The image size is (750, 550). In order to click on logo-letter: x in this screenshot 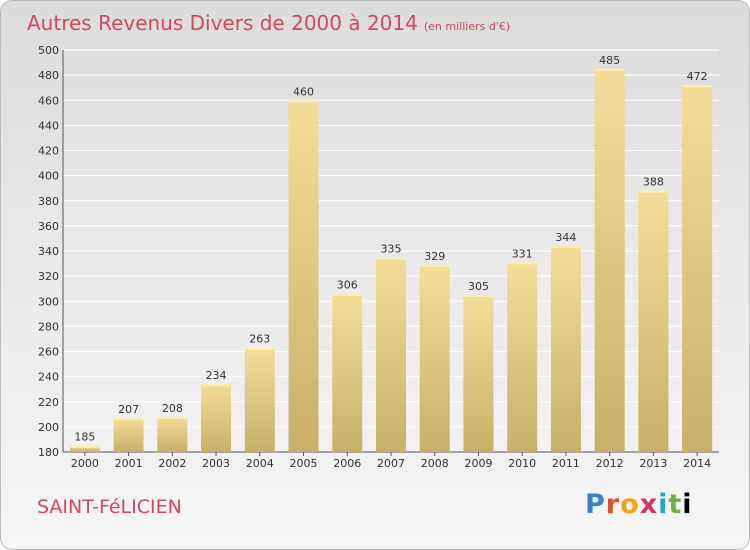, I will do `click(649, 504)`.